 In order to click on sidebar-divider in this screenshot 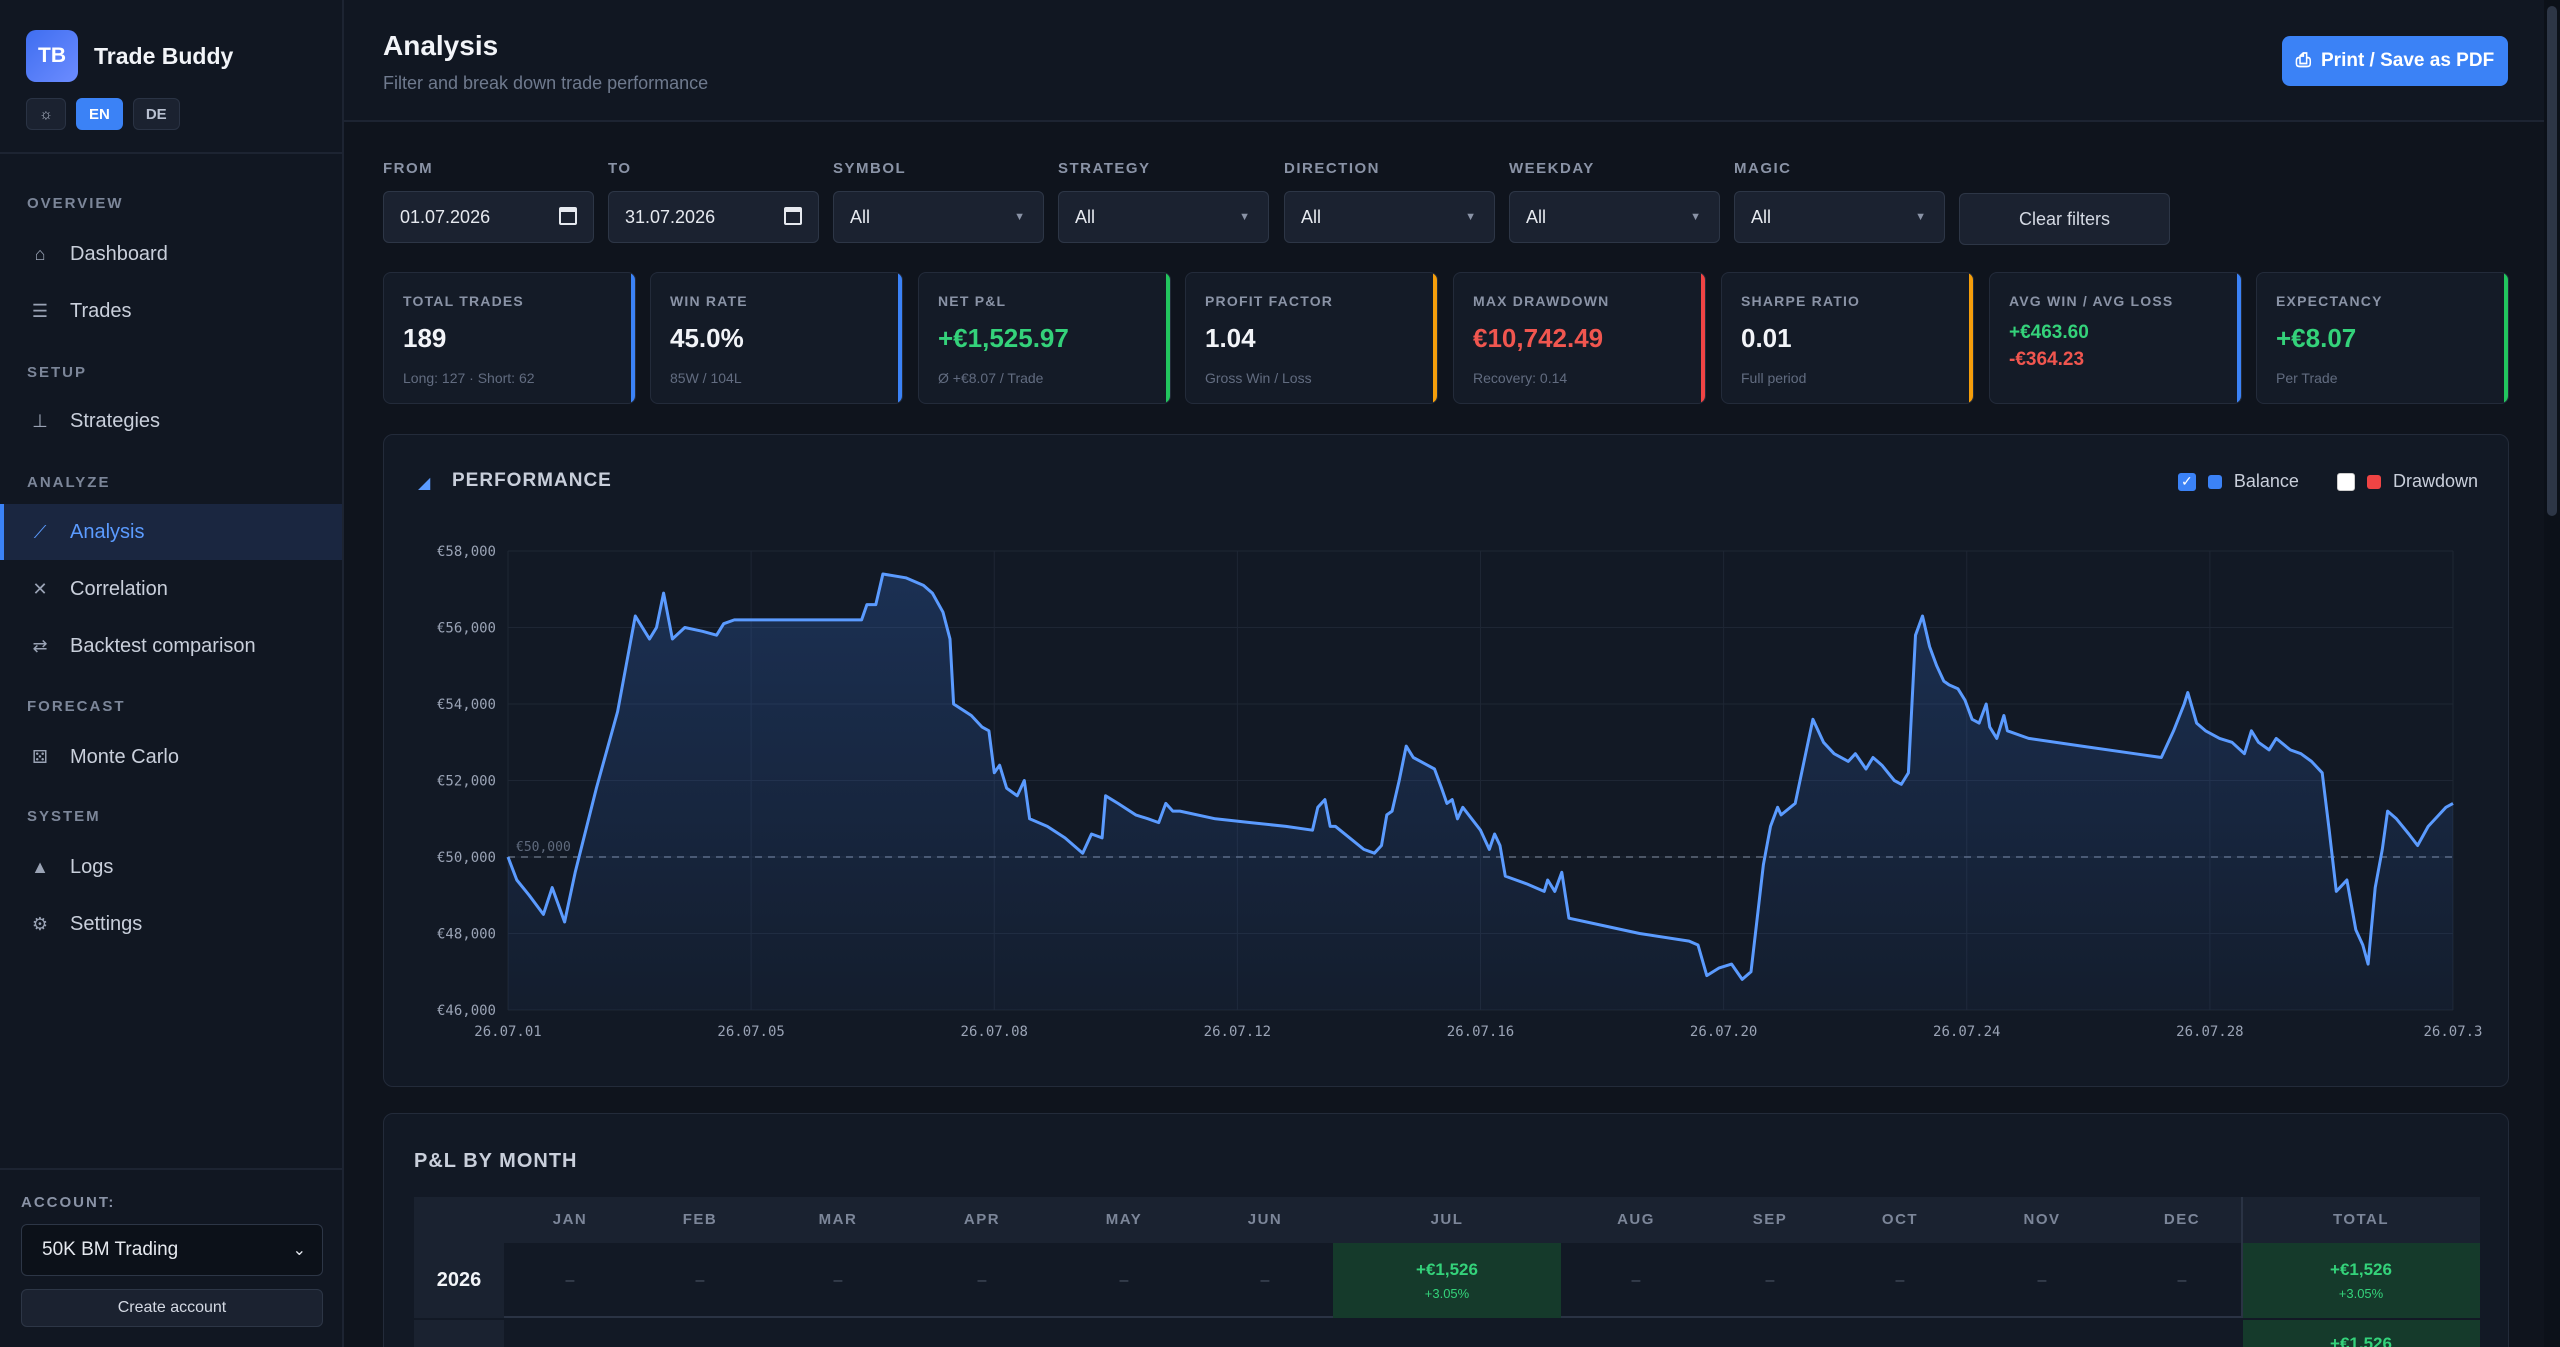, I will do `click(171, 153)`.